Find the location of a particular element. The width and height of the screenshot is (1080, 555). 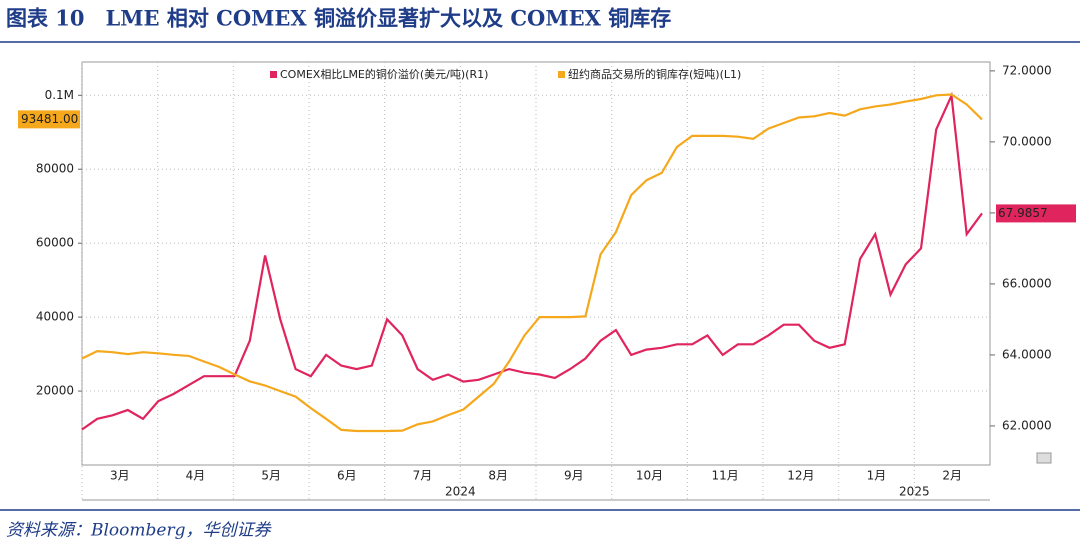

x-tick-label: 8月 is located at coordinates (498, 476).